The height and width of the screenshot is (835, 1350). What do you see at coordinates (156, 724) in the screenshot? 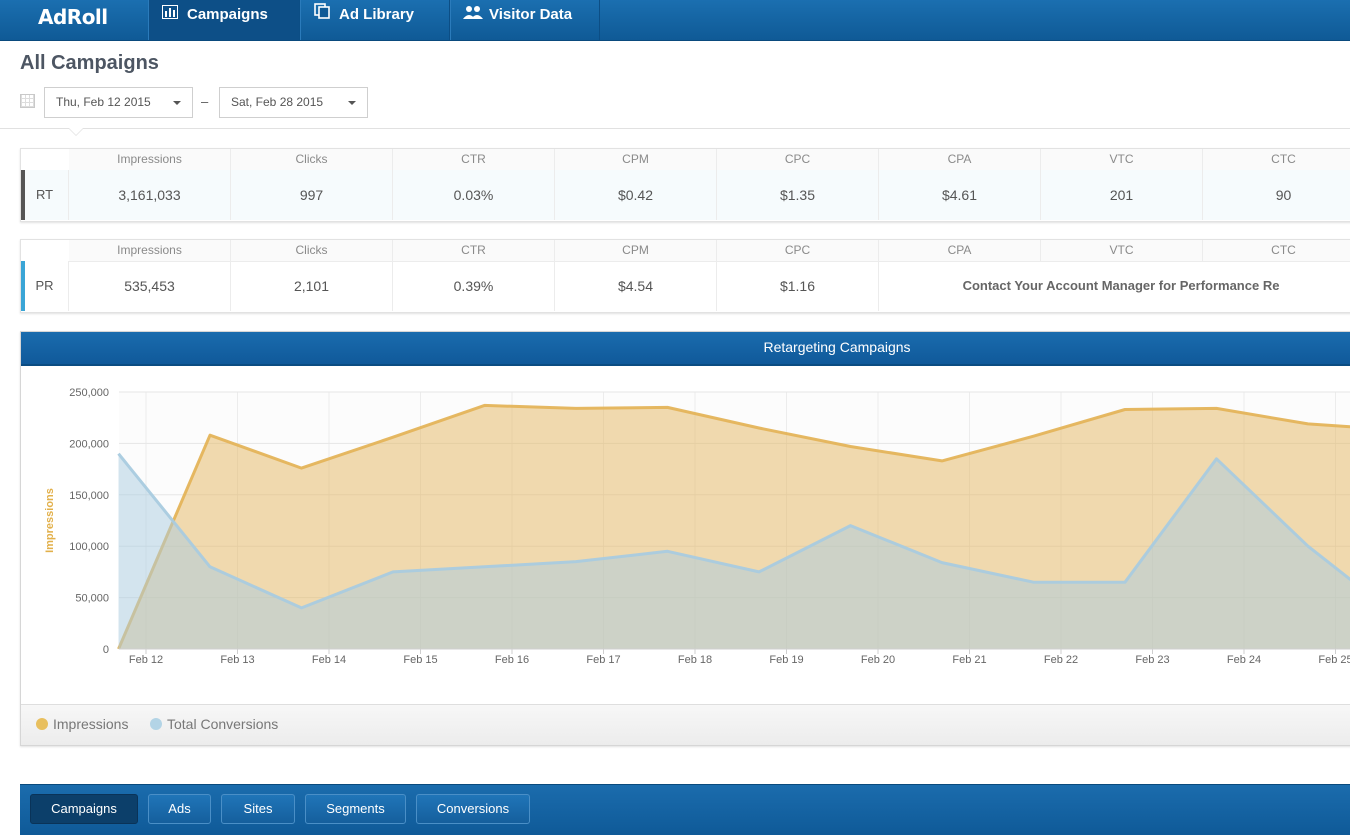
I see `legend-swatch-total-conversions` at bounding box center [156, 724].